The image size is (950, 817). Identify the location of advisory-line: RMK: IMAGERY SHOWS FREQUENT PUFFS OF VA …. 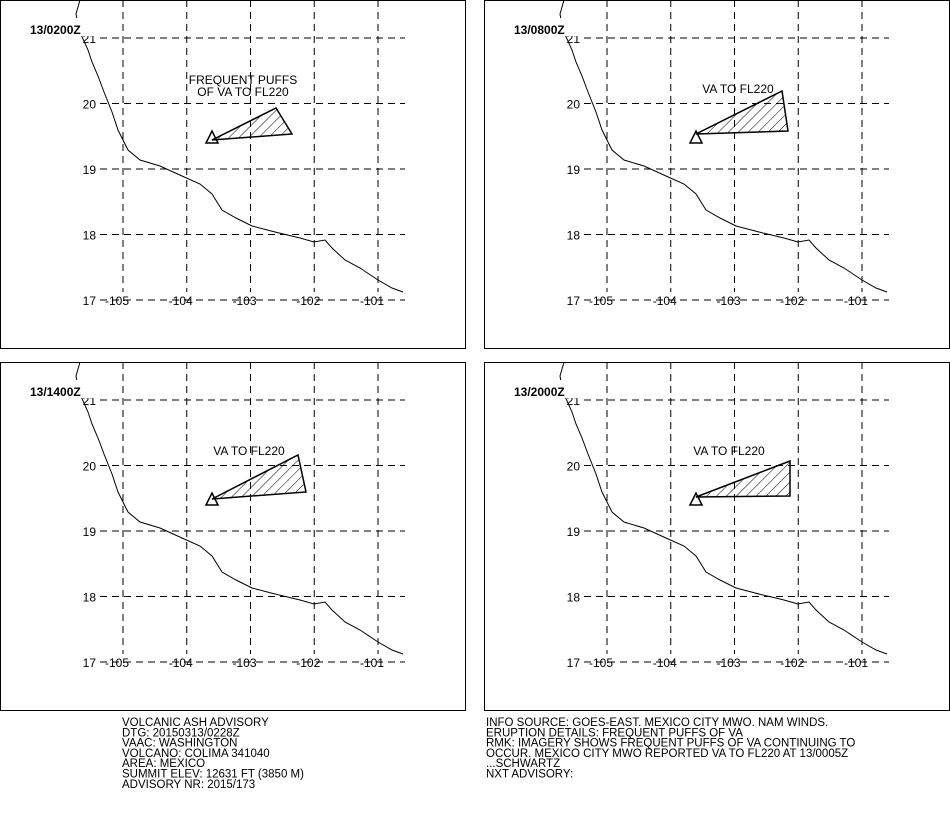
(670, 744).